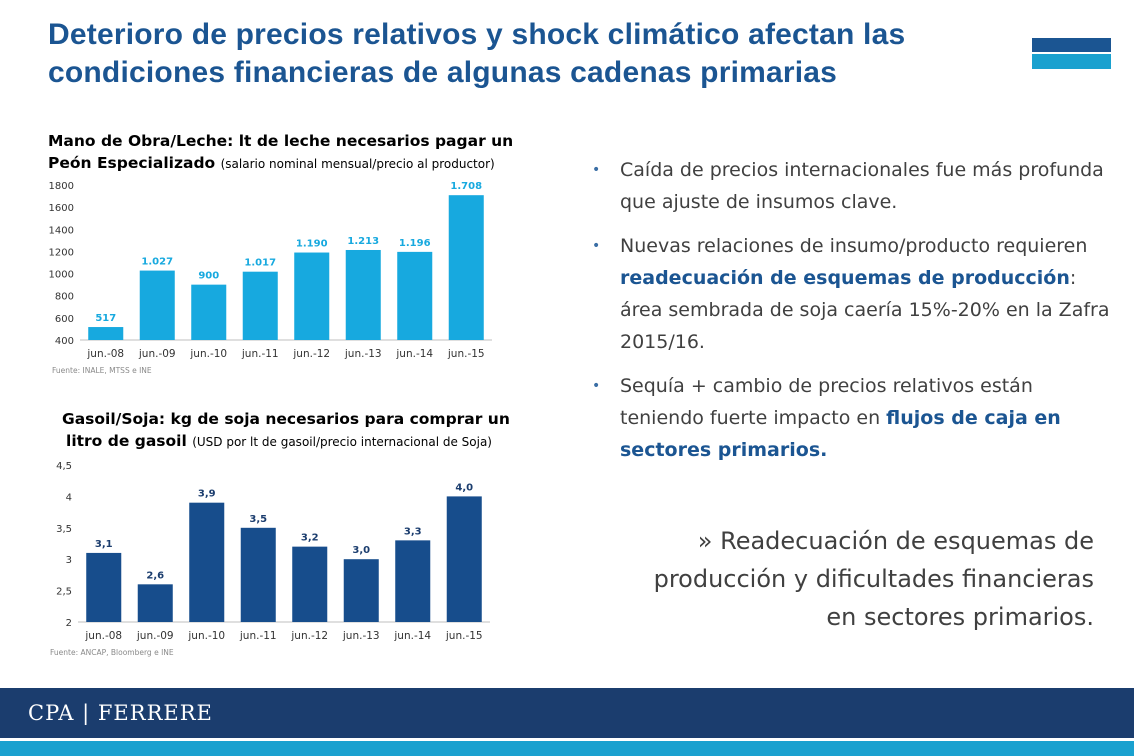  Describe the element at coordinates (840, 434) in the screenshot. I see `bullet-highlight: flujos de caja en sectores primarios.` at that location.